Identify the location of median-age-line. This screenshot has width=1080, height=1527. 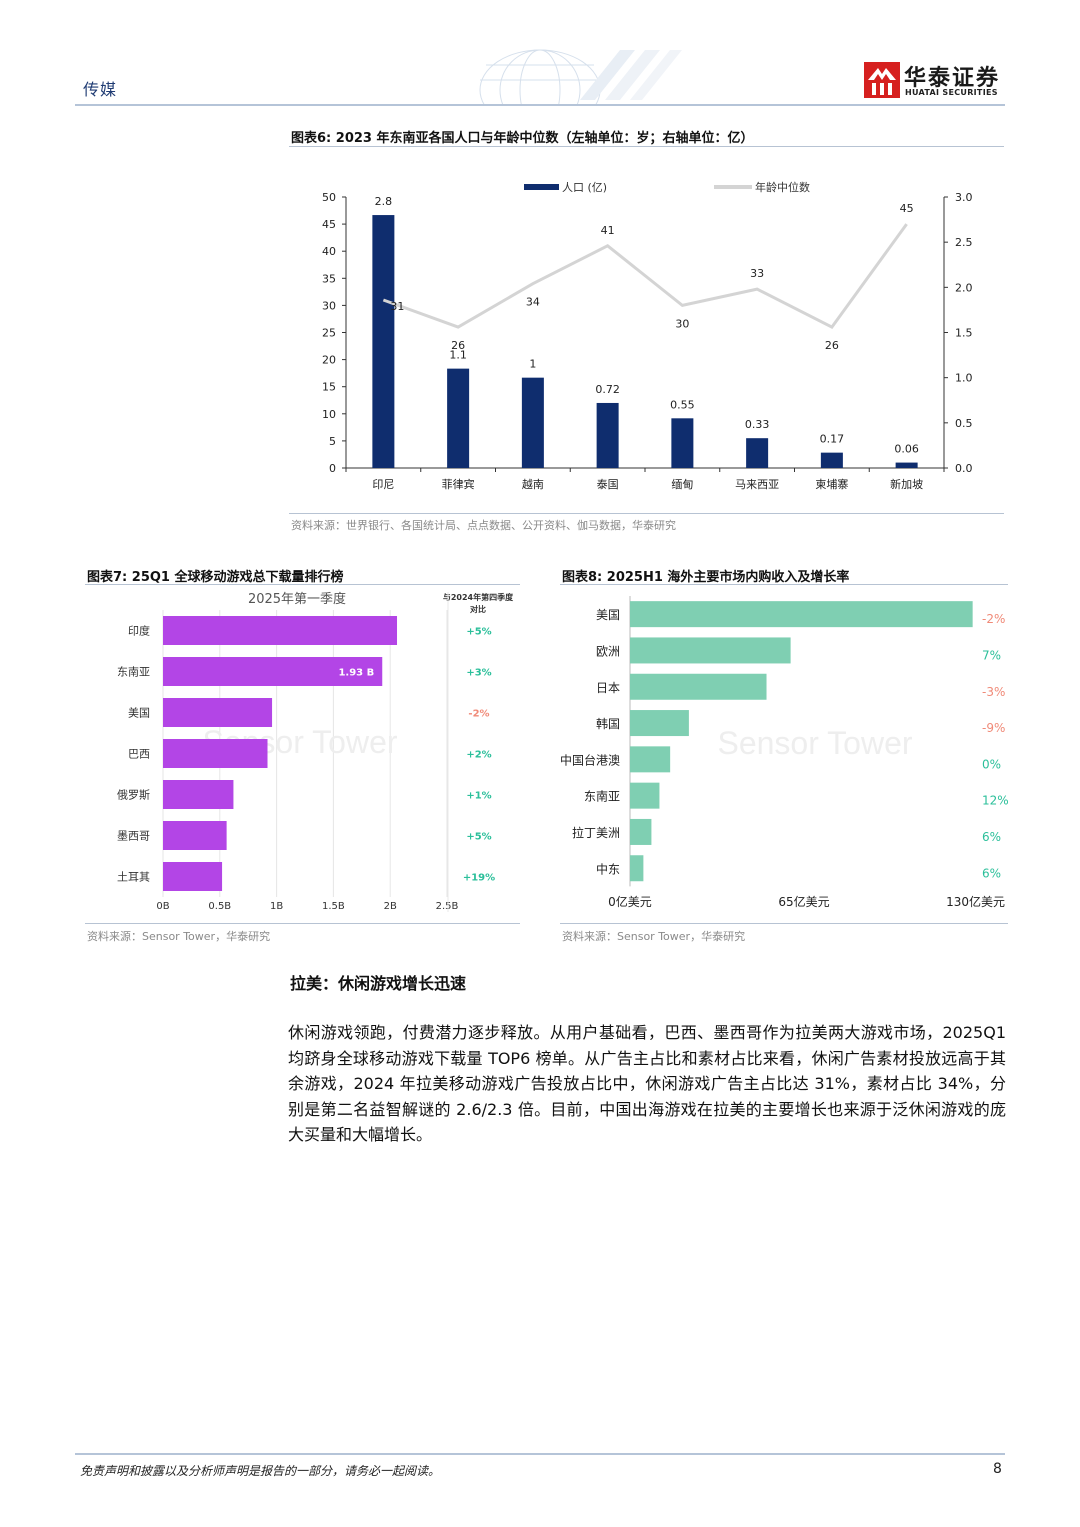
(645, 276).